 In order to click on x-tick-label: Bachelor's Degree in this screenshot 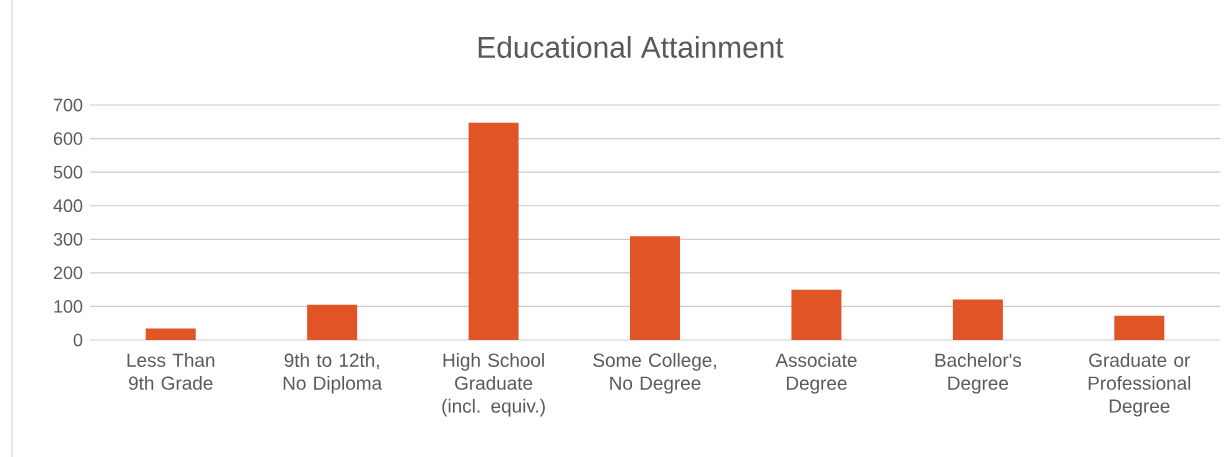, I will do `click(978, 373)`.